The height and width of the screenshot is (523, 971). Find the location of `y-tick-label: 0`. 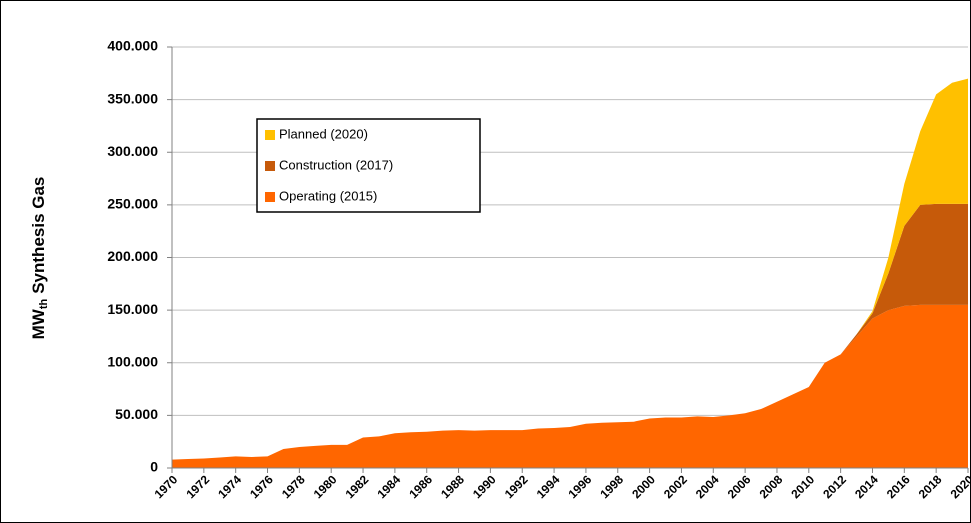

y-tick-label: 0 is located at coordinates (154, 467).